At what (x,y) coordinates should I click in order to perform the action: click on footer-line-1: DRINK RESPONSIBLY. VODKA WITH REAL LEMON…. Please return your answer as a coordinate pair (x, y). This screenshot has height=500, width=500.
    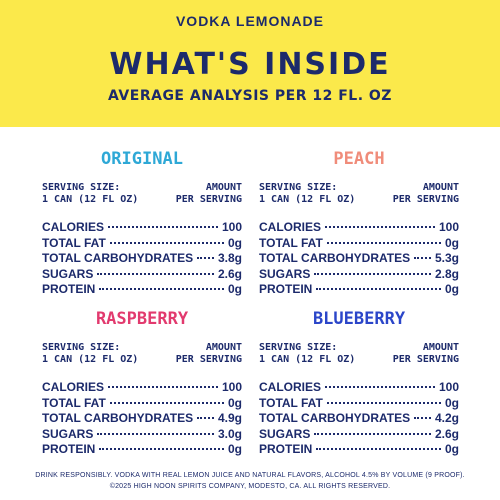
    Looking at the image, I should click on (250, 475).